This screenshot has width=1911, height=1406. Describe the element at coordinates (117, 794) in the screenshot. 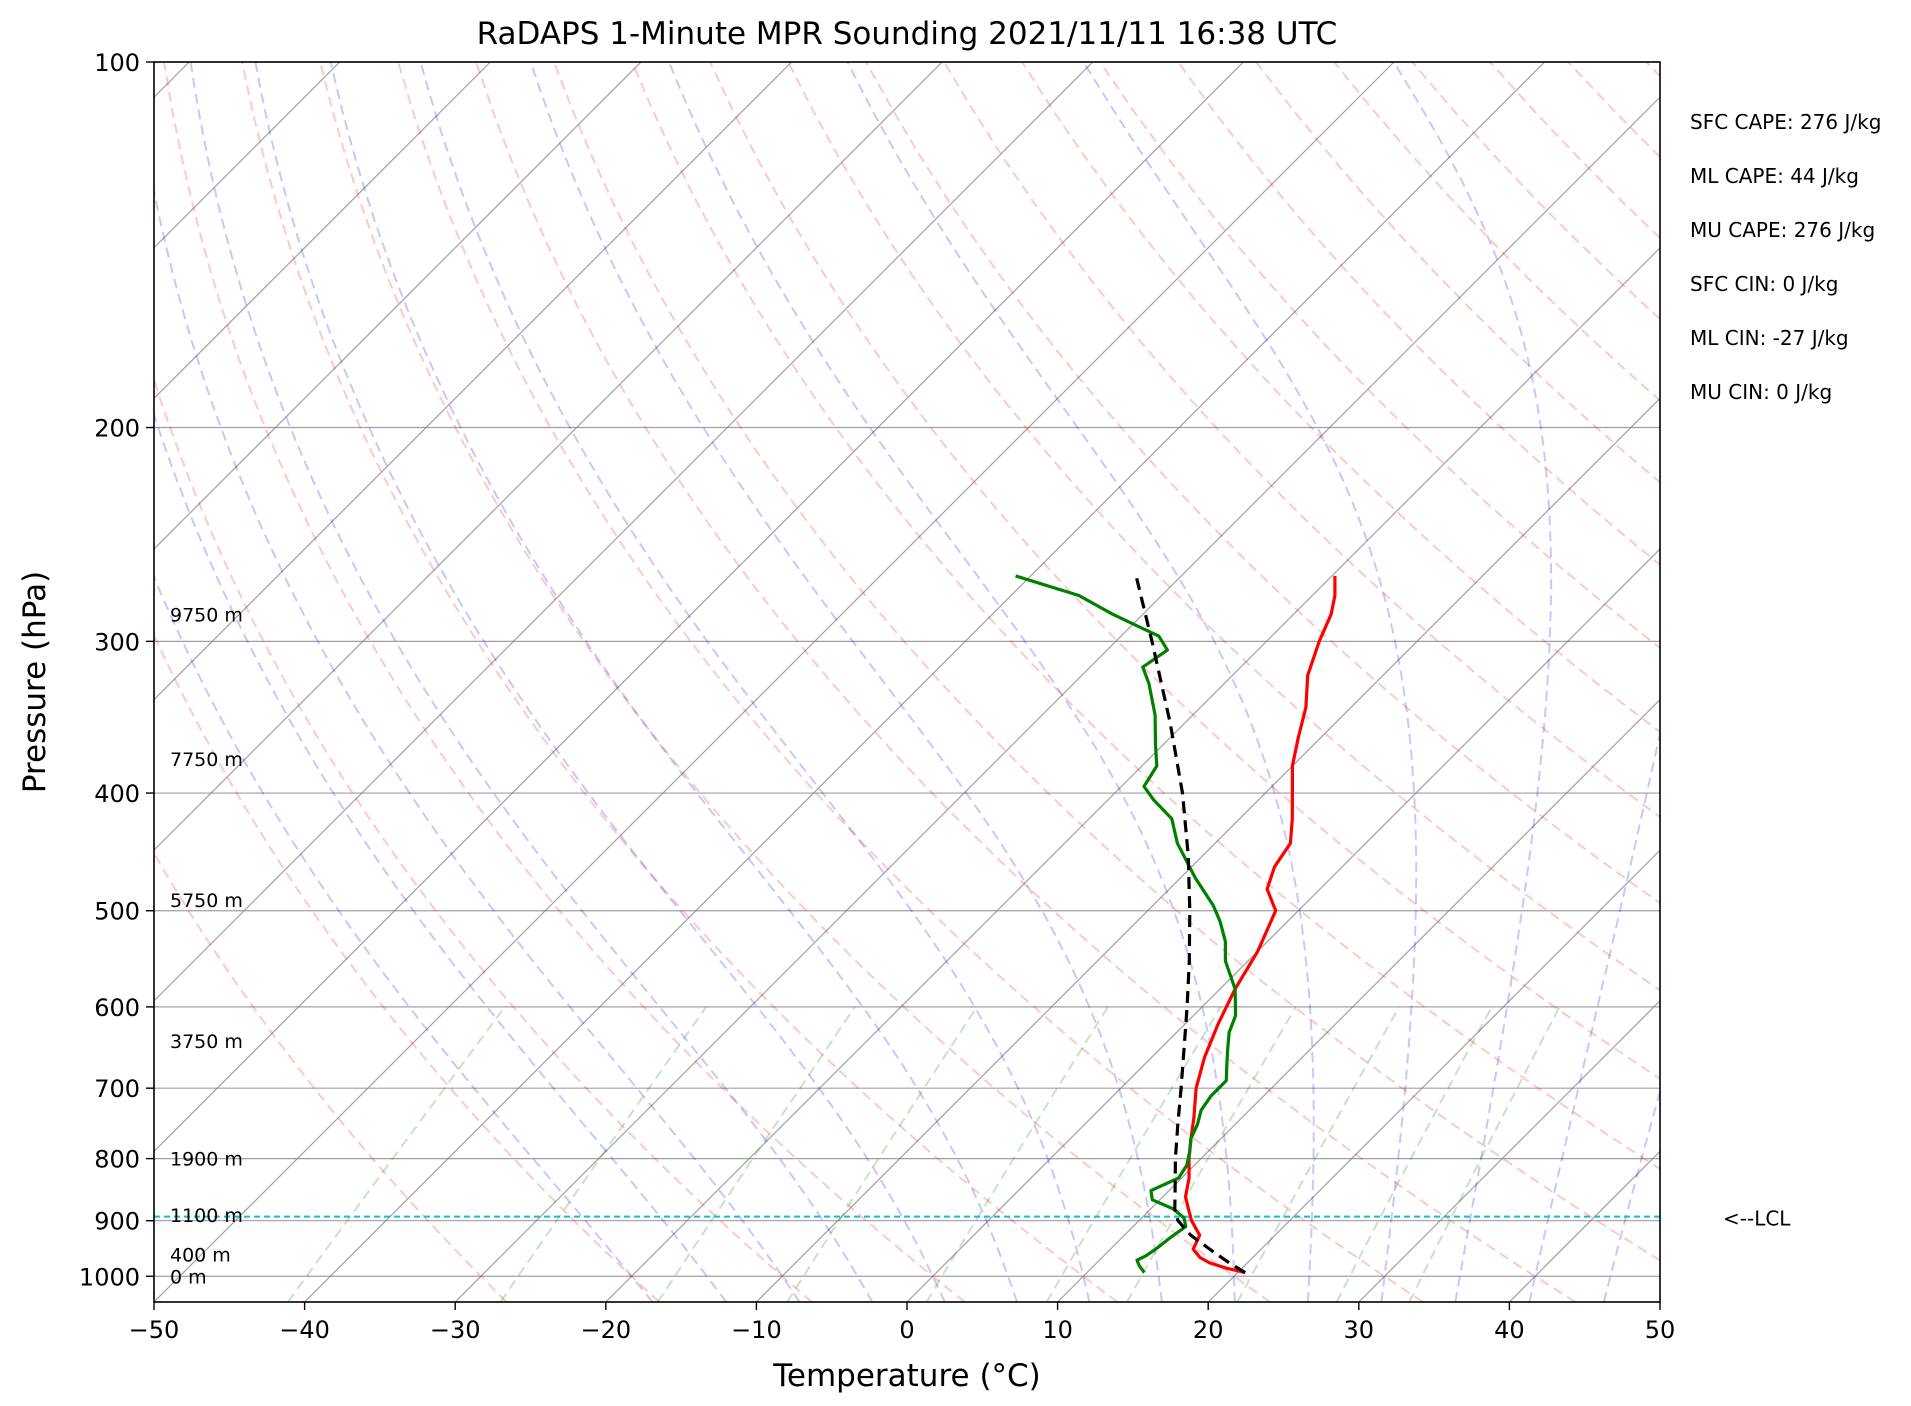

I see `y-tick-label: 400` at that location.